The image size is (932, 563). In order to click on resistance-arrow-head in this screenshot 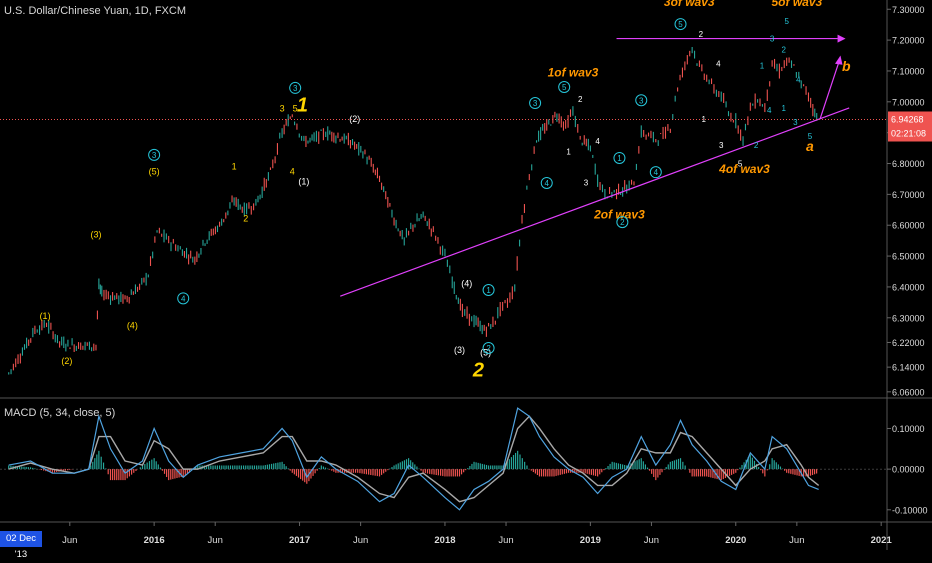, I will do `click(841, 38)`.